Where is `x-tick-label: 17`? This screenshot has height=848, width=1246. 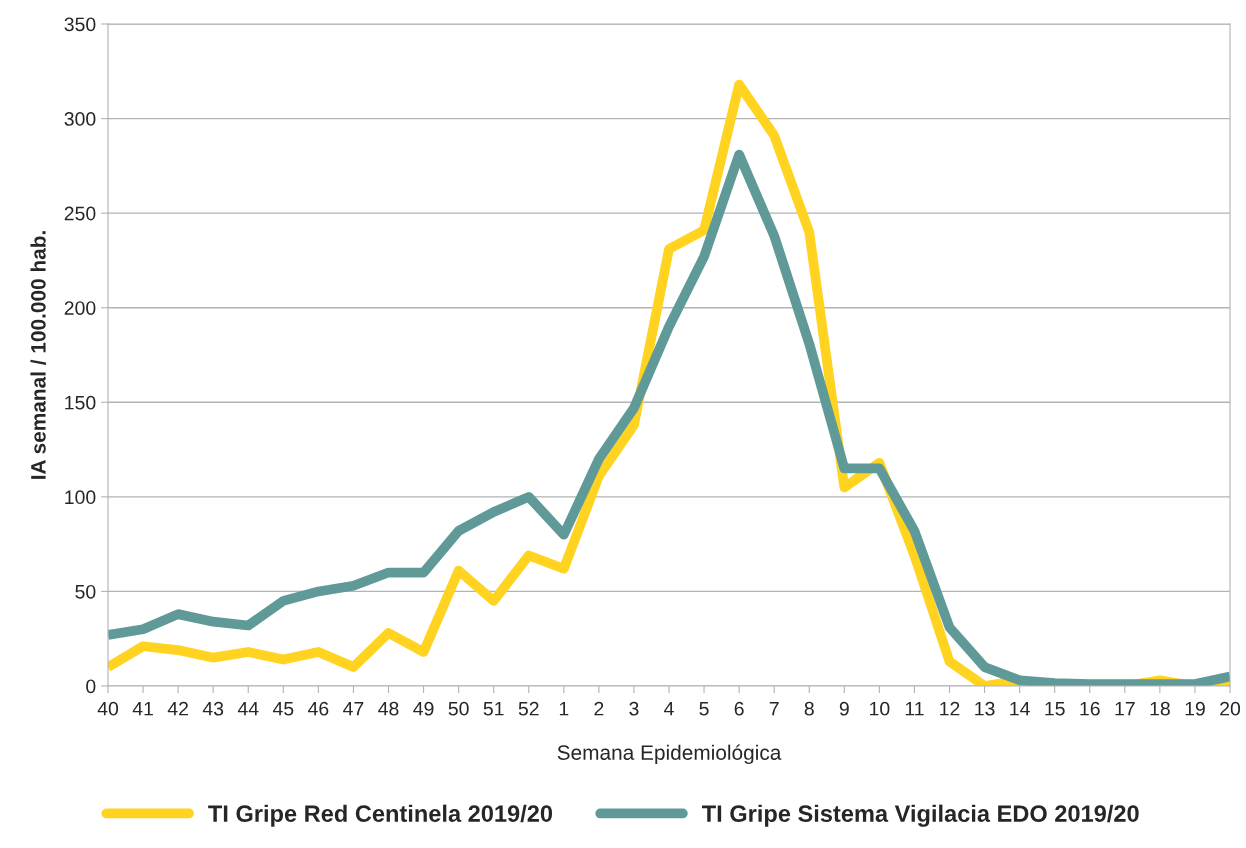
x-tick-label: 17 is located at coordinates (1125, 708).